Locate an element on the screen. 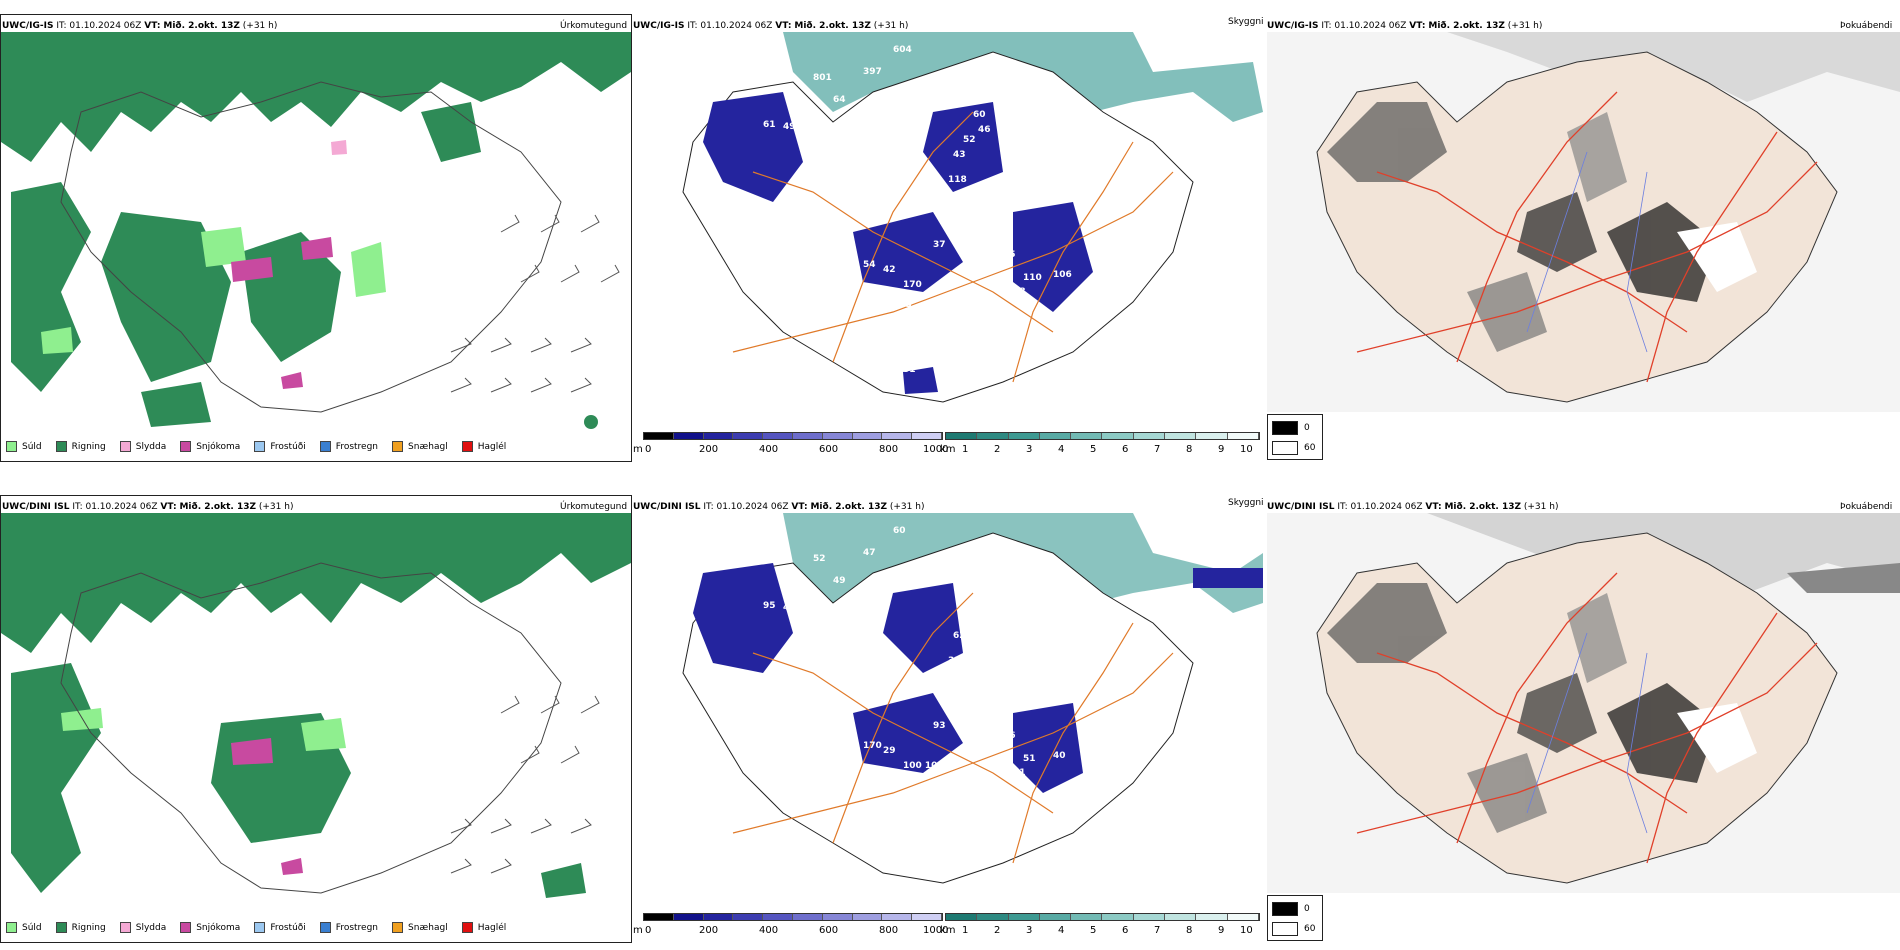  ceiling-value-label: 67 is located at coordinates (979, 220).